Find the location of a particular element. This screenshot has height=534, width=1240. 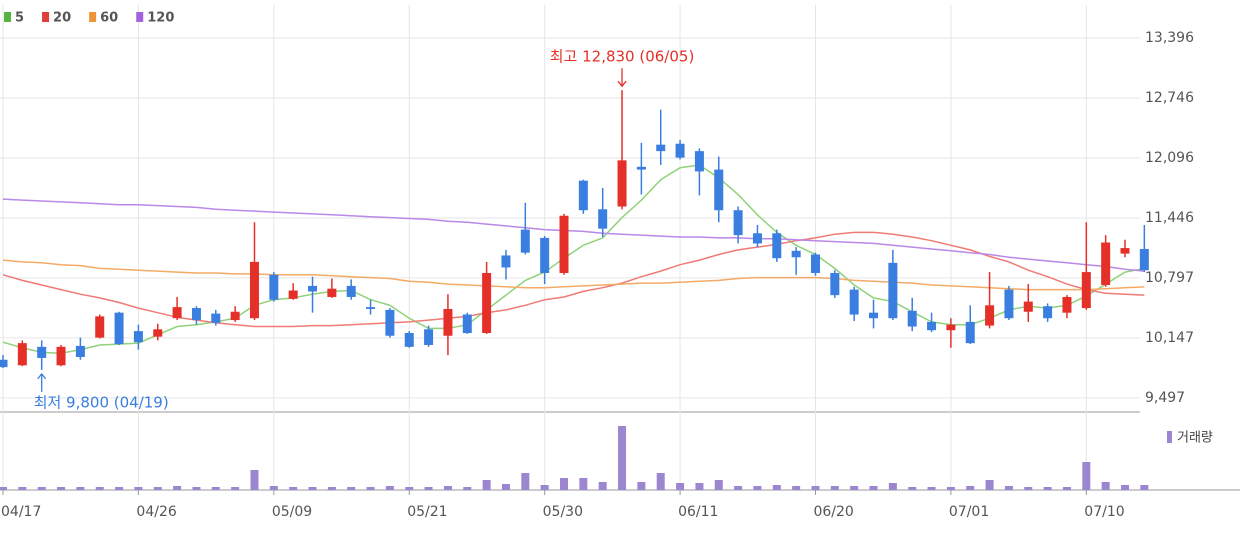

x-tick-label: 05/30 is located at coordinates (563, 512).